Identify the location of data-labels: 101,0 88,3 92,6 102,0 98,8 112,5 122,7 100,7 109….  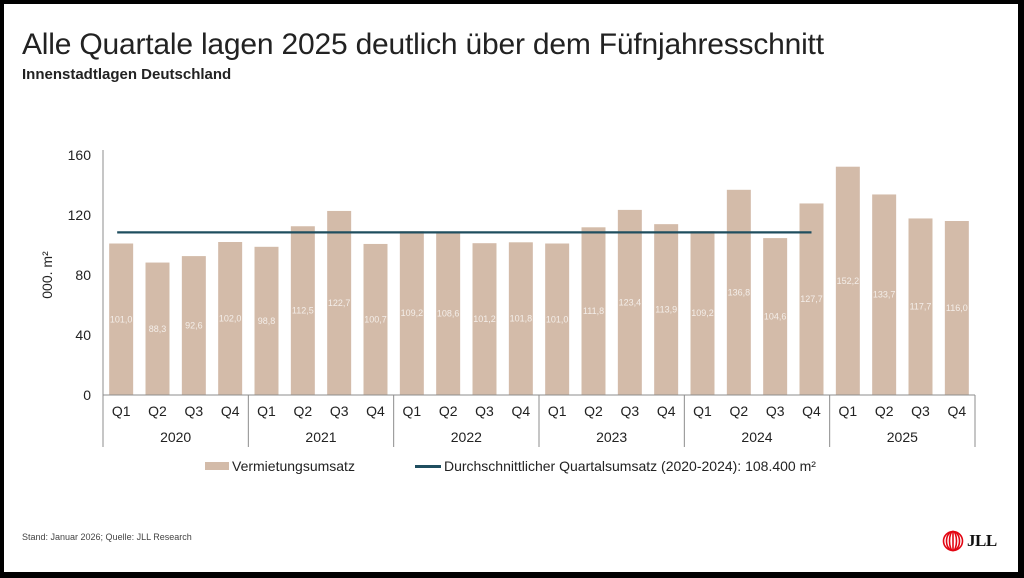
(539, 305).